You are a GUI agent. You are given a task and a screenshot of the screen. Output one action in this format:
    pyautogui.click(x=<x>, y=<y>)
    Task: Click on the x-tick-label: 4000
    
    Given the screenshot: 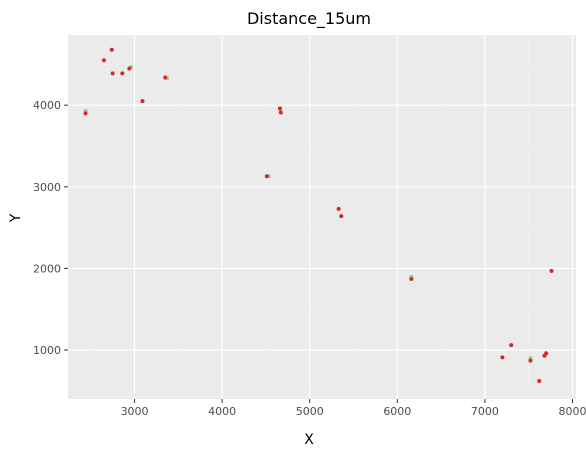 What is the action you would take?
    pyautogui.click(x=222, y=411)
    